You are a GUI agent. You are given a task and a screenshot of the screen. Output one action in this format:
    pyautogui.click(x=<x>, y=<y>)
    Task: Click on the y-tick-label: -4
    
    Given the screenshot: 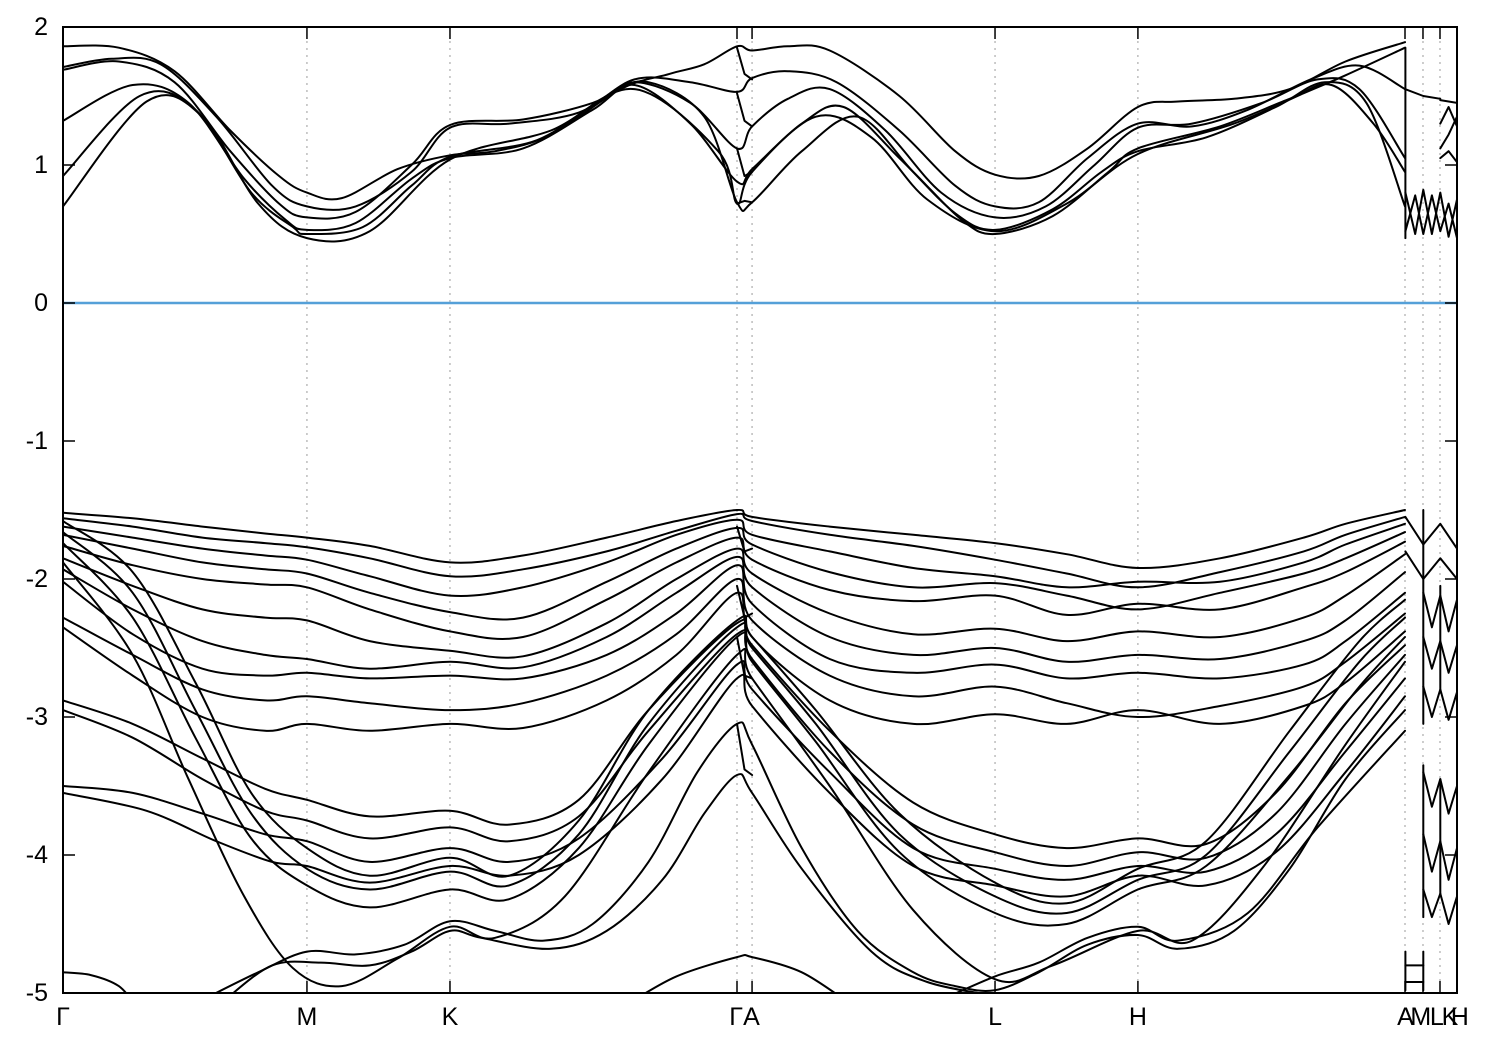 What is the action you would take?
    pyautogui.click(x=37, y=855)
    